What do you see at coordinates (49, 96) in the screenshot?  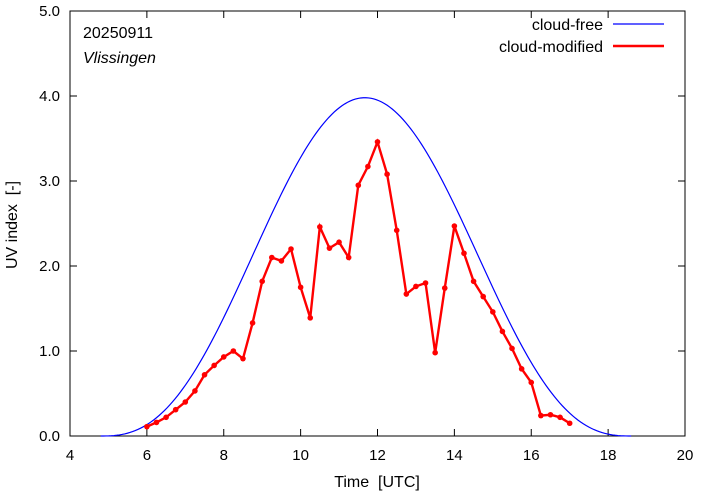 I see `y-tick-label: 4.0` at bounding box center [49, 96].